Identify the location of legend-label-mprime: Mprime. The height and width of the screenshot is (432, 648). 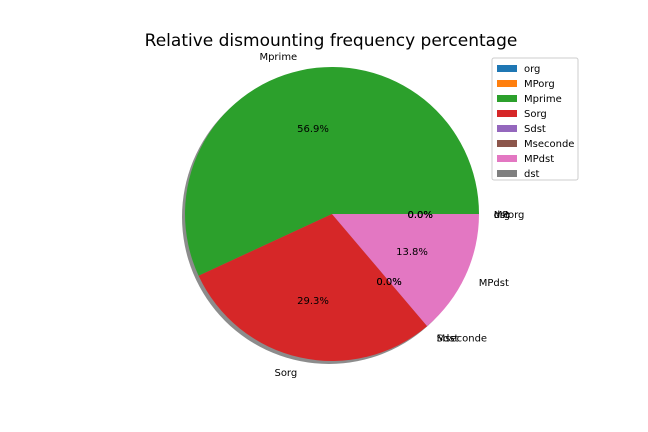
(543, 99).